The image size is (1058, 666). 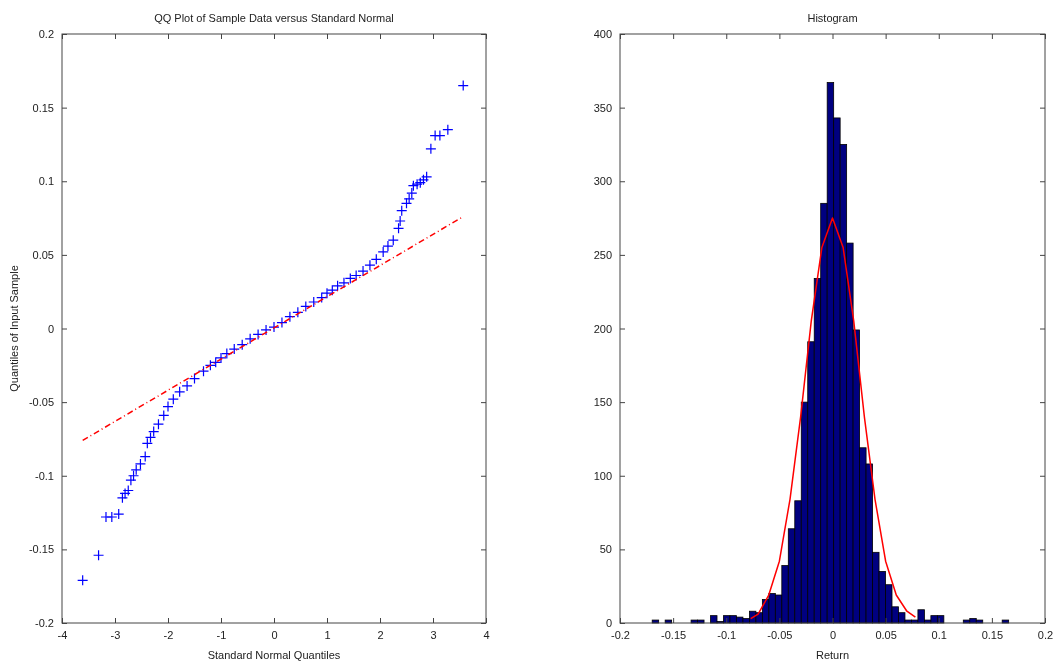 What do you see at coordinates (43, 254) in the screenshot?
I see `y-tick-label: 0.05` at bounding box center [43, 254].